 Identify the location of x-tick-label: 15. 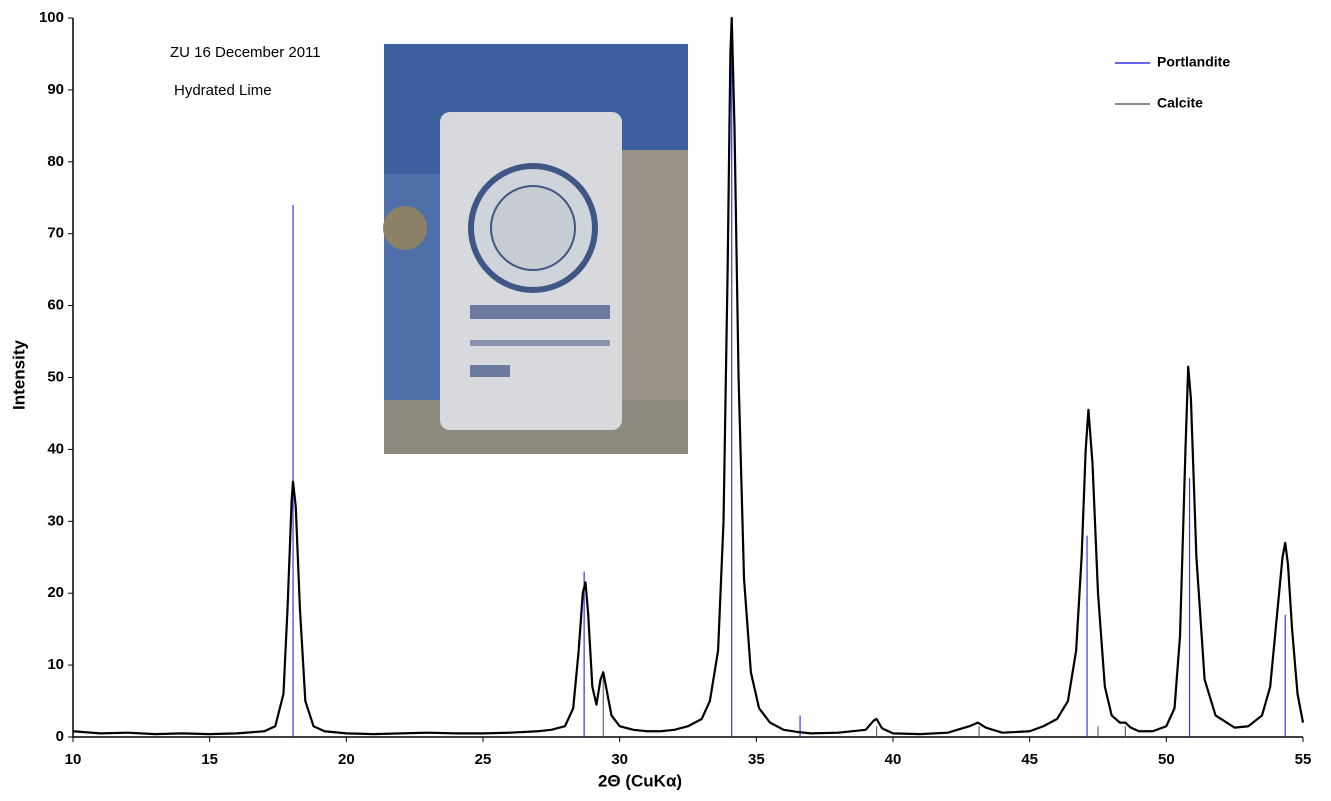
(209, 759).